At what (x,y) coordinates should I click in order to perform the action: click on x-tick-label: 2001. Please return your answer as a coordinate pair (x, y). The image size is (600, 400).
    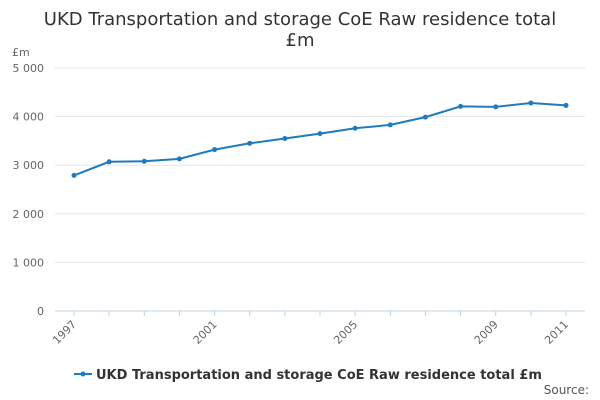
    Looking at the image, I should click on (205, 332).